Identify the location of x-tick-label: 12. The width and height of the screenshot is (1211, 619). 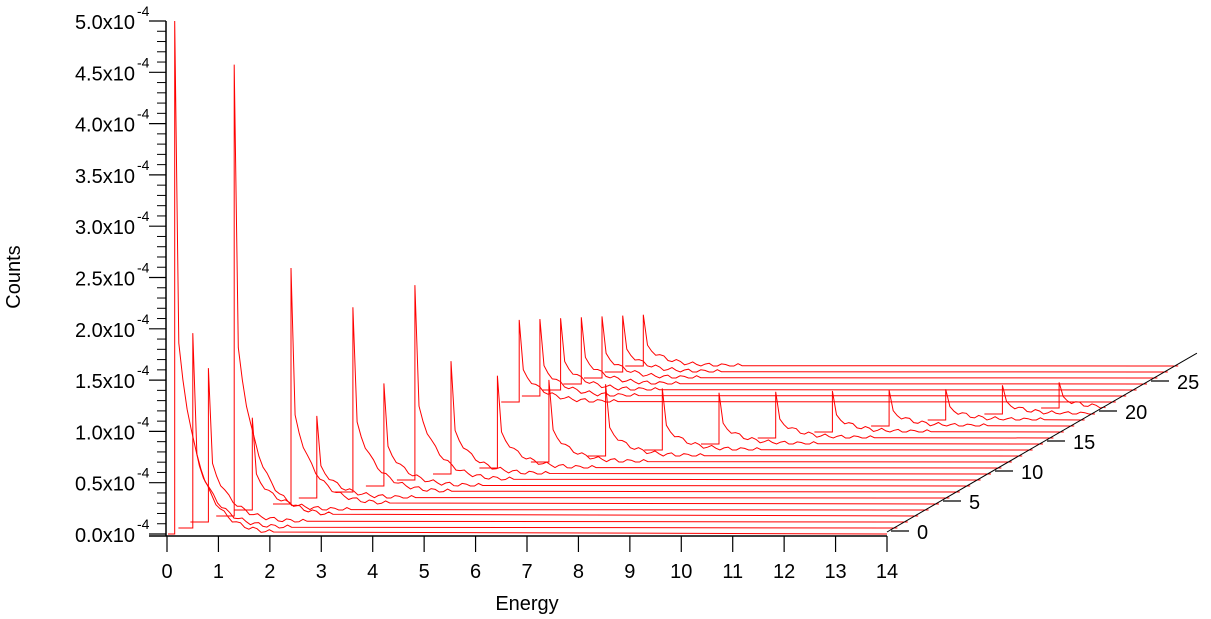
(784, 572).